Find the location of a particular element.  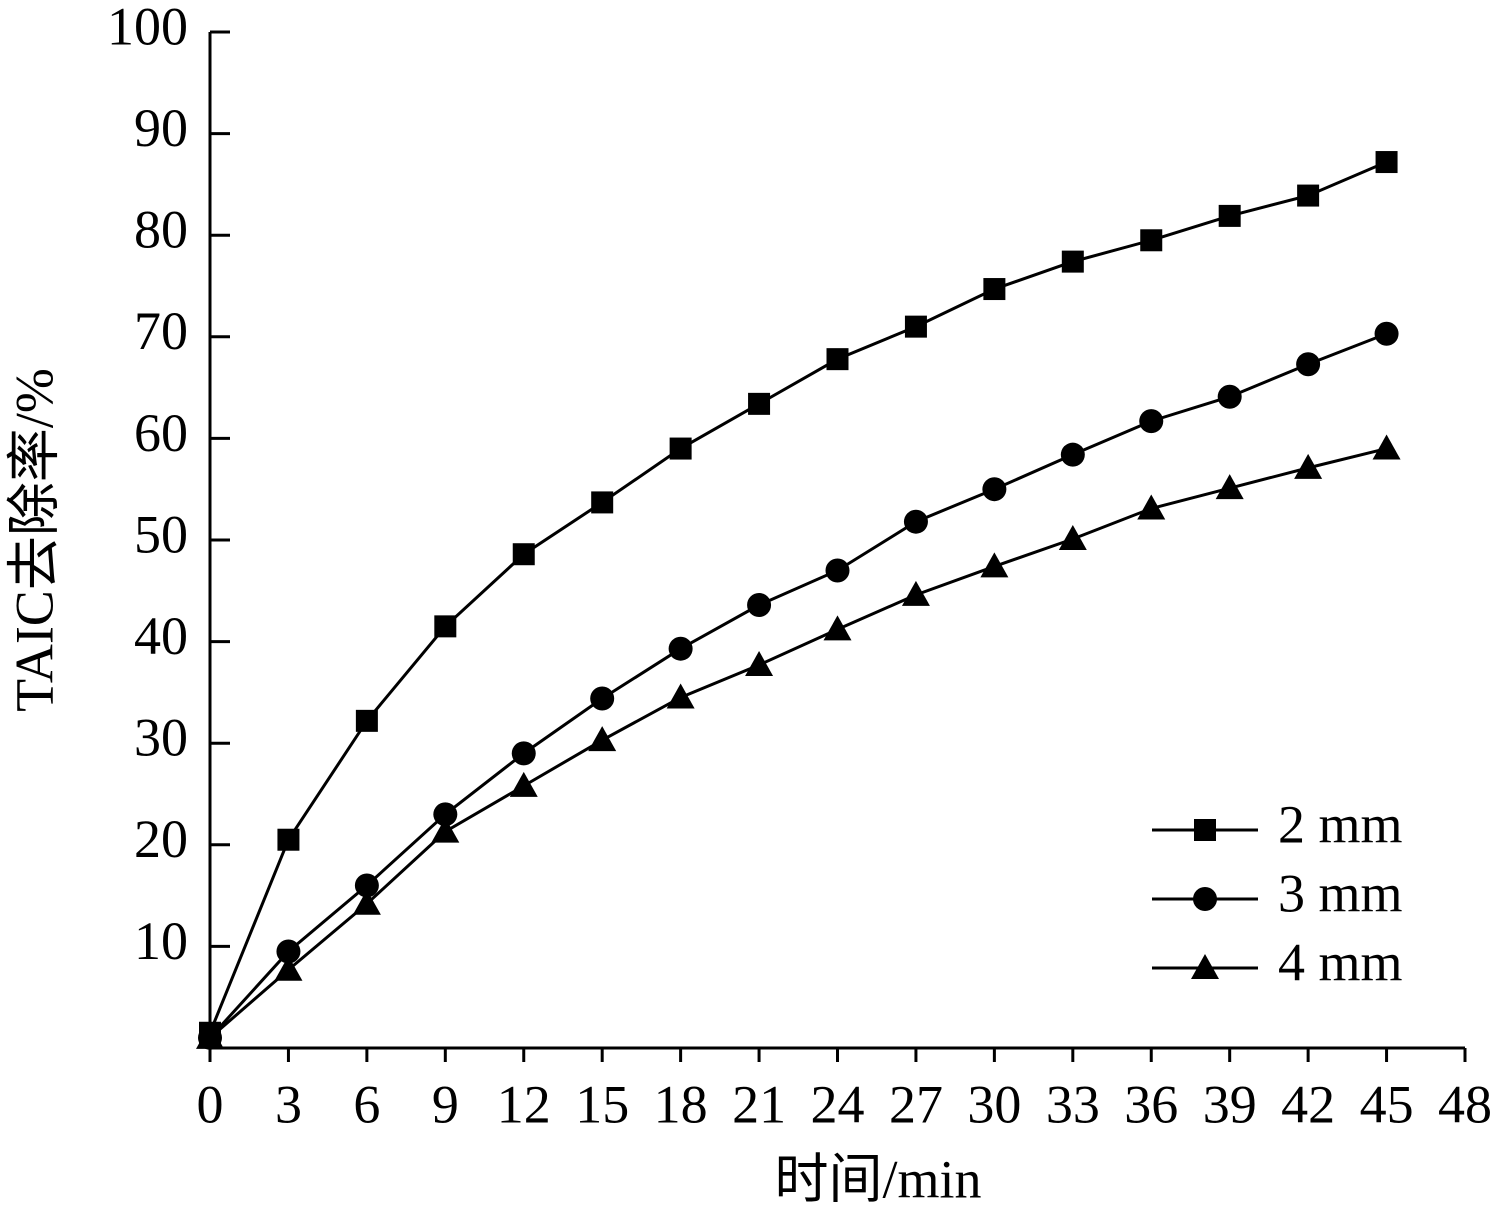

x-tick-label: 42 is located at coordinates (1308, 1104).